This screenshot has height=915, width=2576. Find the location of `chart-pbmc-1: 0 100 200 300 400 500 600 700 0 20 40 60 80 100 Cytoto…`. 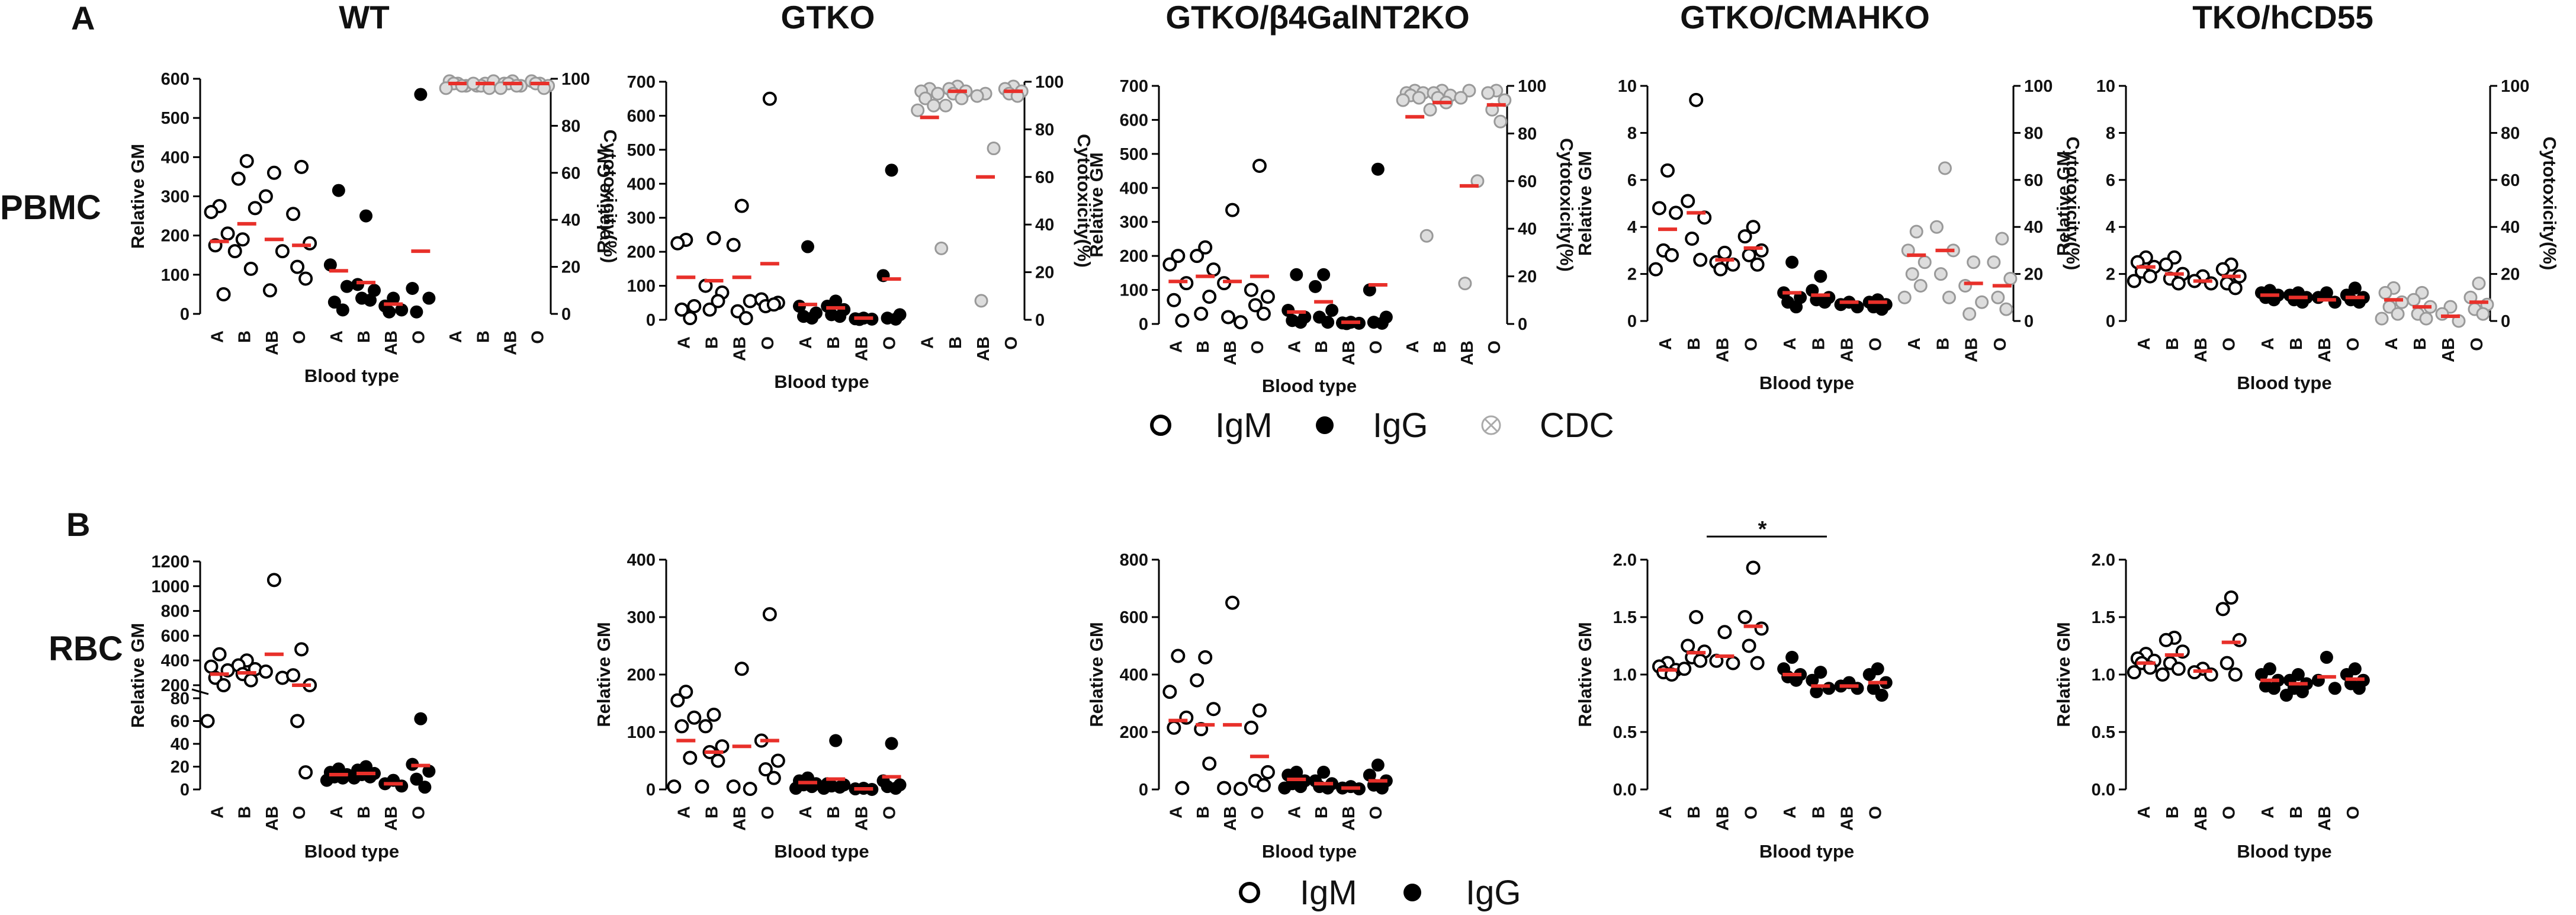

chart-pbmc-1: 0 100 200 300 400 500 600 700 0 20 40 60 80 100 Cytoto… is located at coordinates (843, 232).